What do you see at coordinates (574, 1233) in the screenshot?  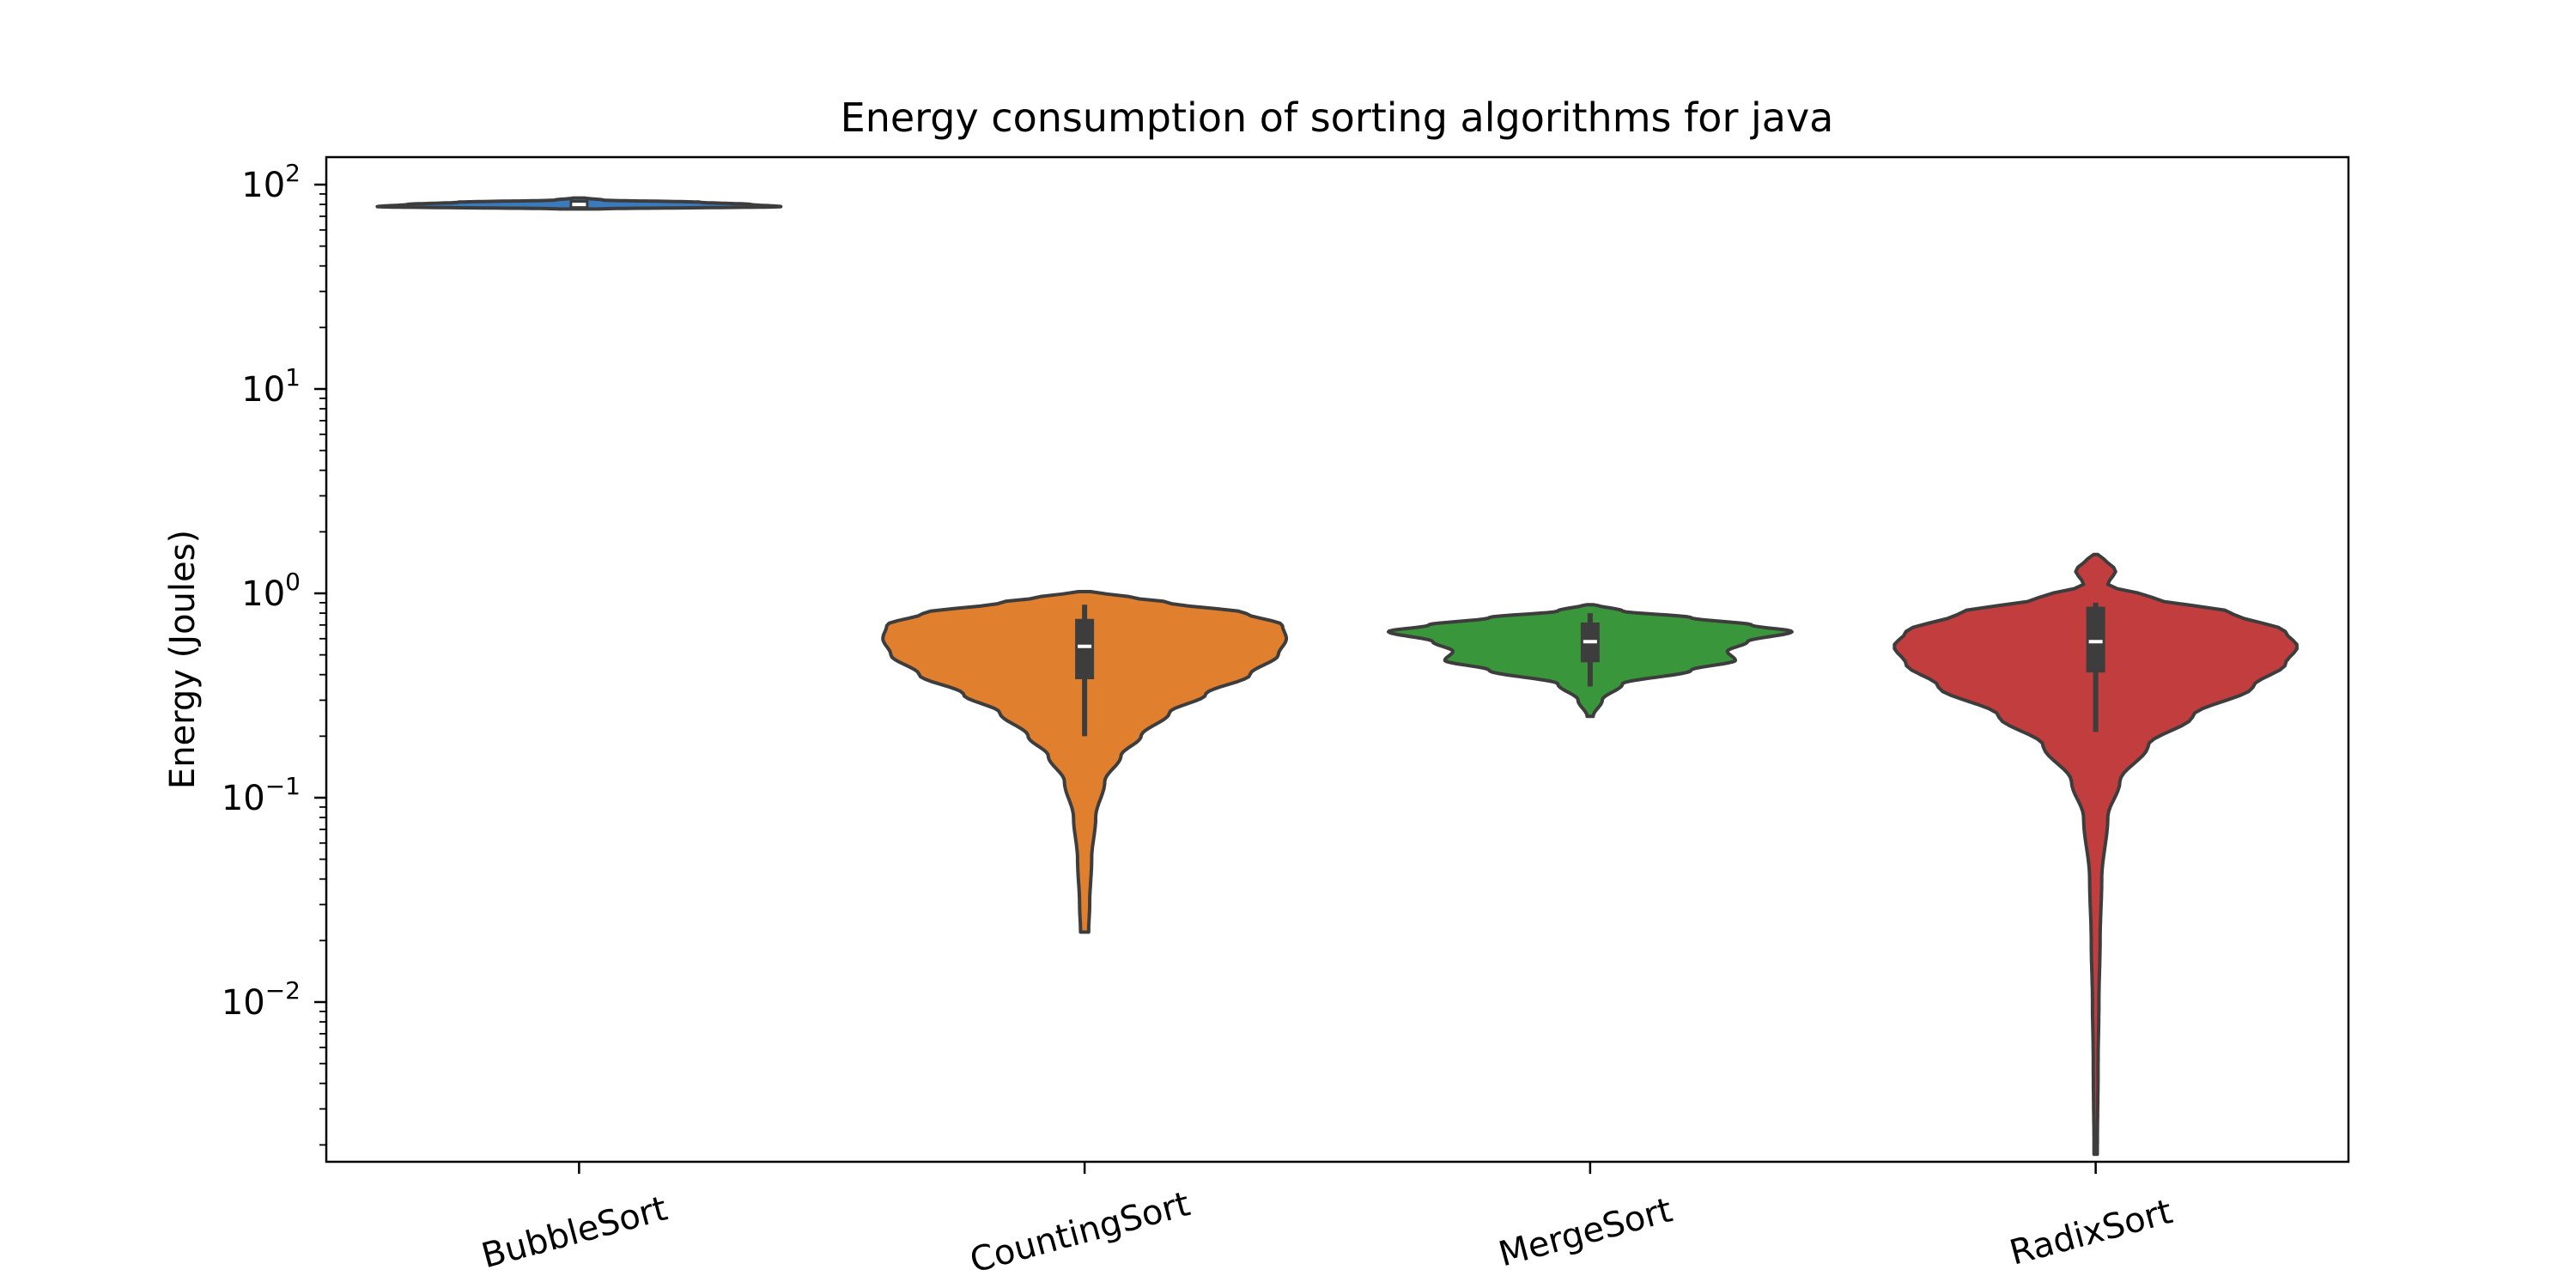 I see `x-tick-label: BubbleSort` at bounding box center [574, 1233].